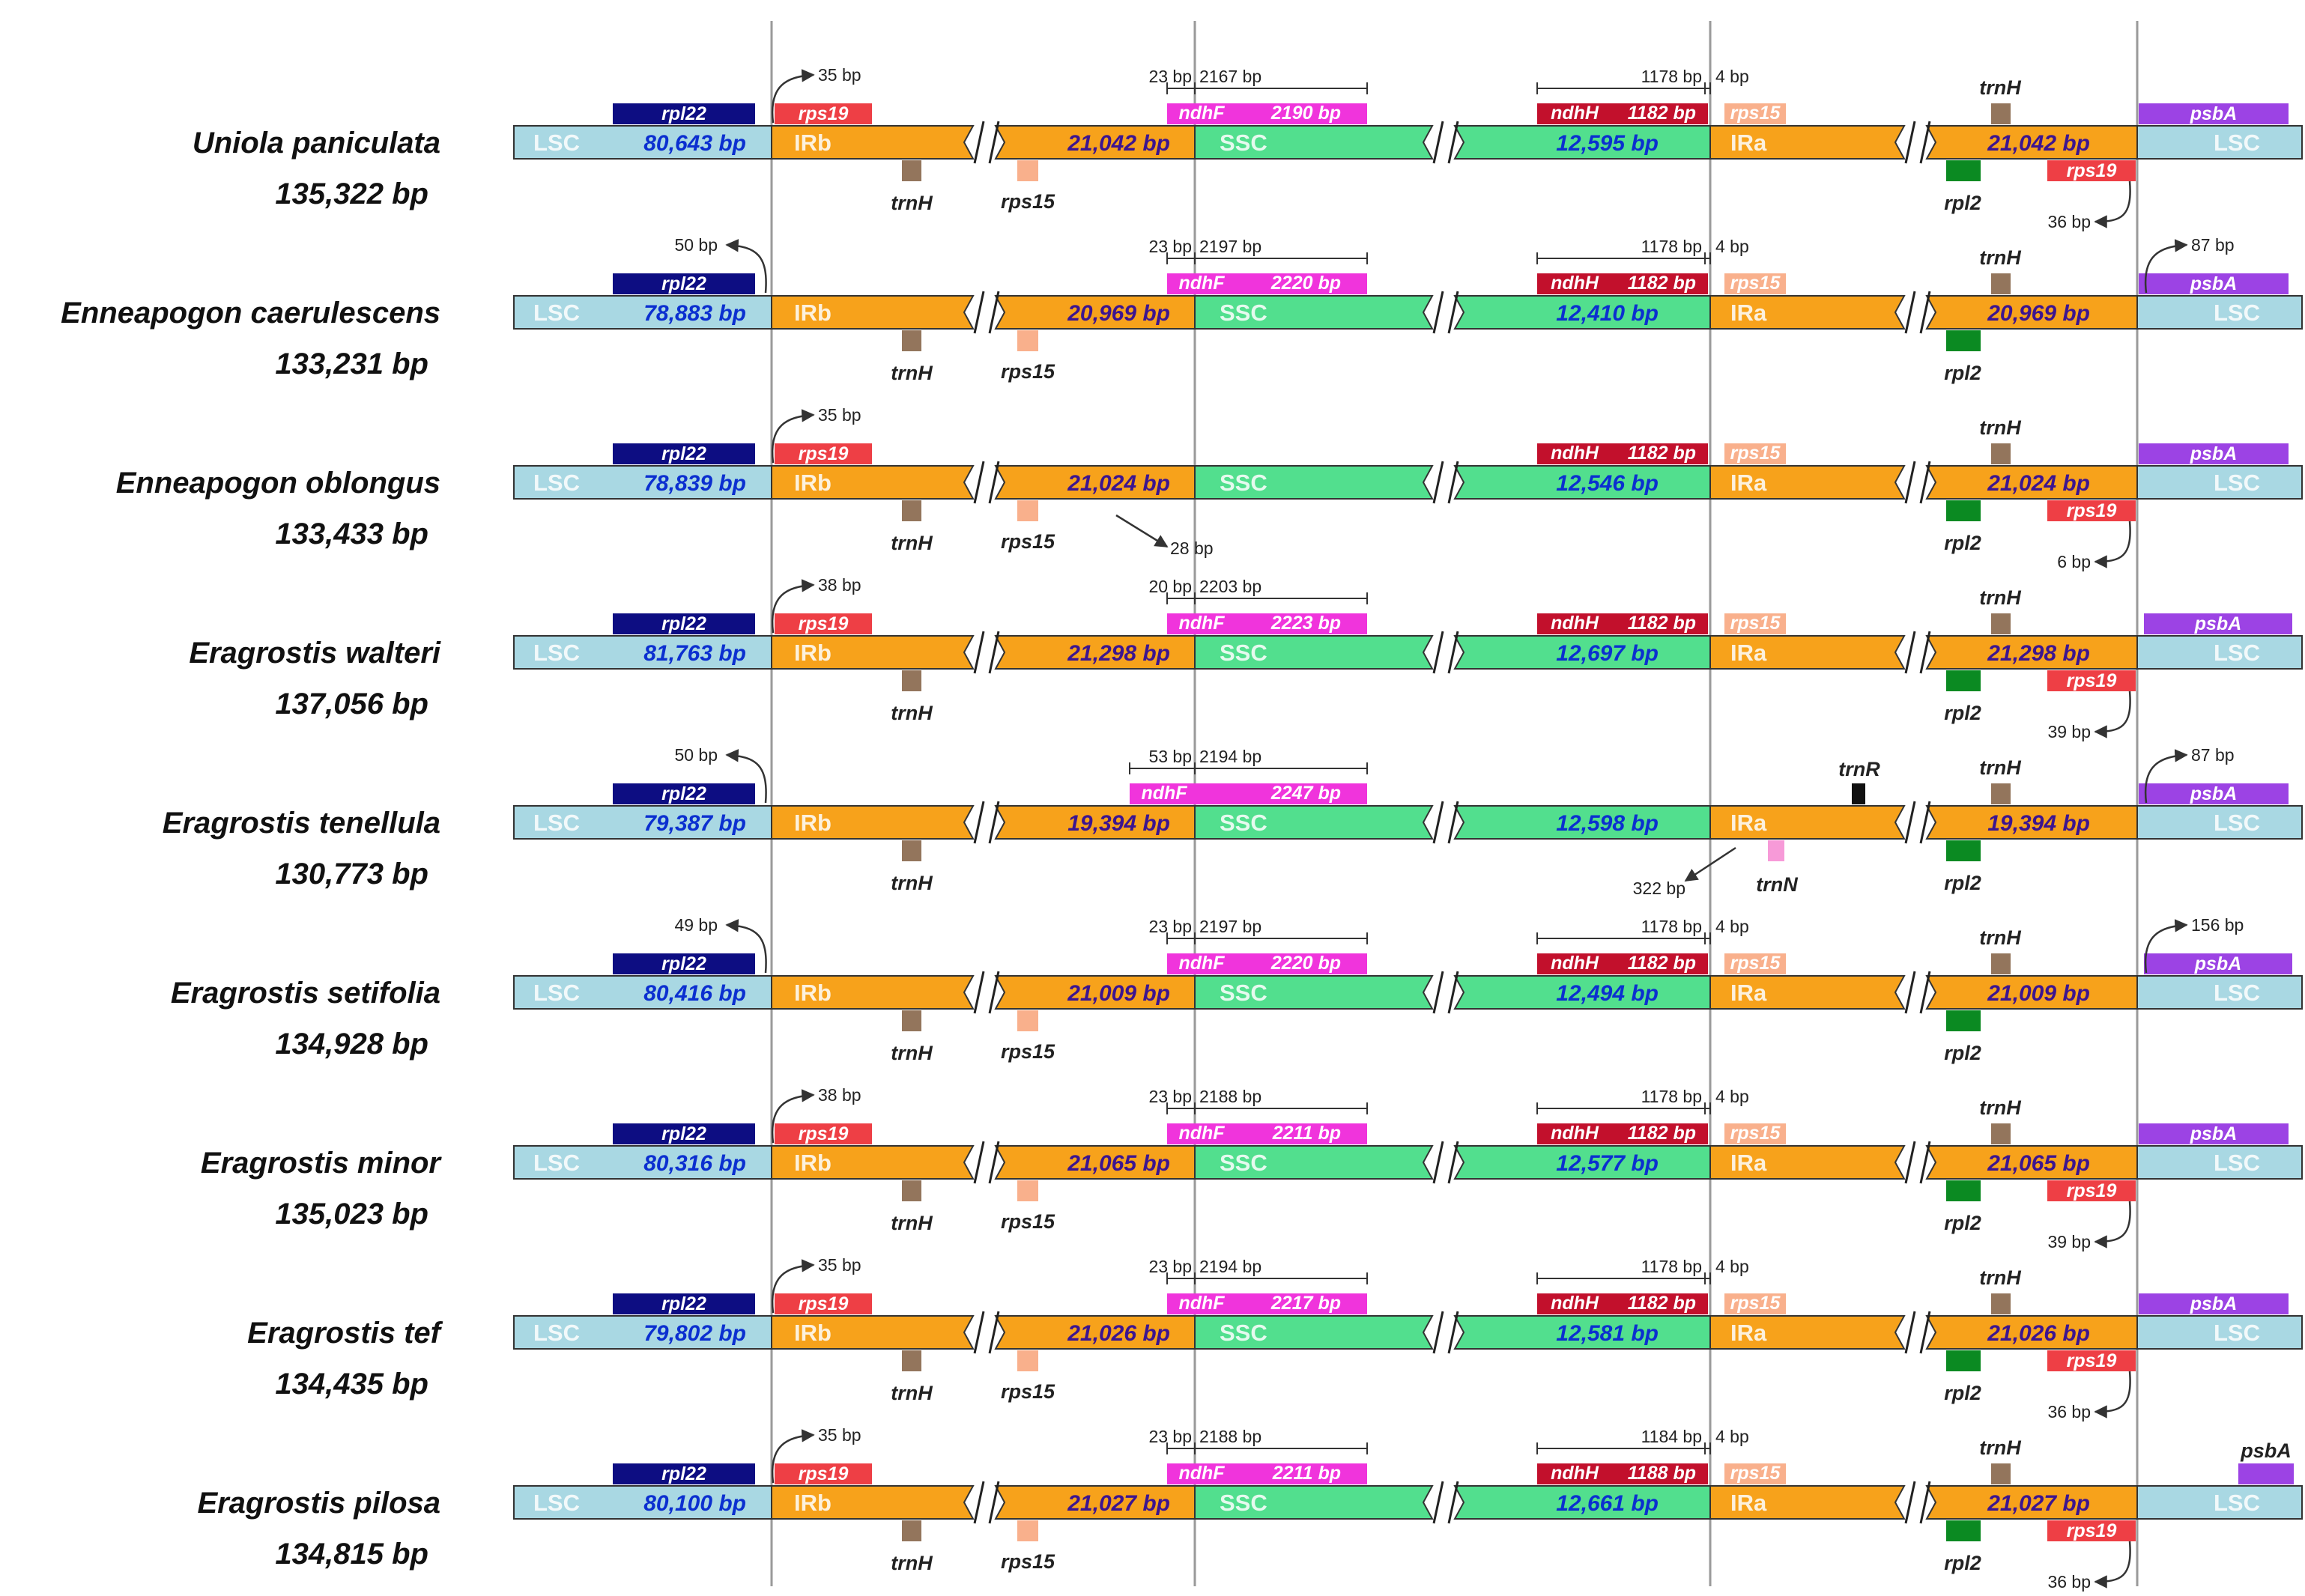 This screenshot has width=2305, height=1596. I want to click on rps19-label-right: rps19, so click(2092, 1190).